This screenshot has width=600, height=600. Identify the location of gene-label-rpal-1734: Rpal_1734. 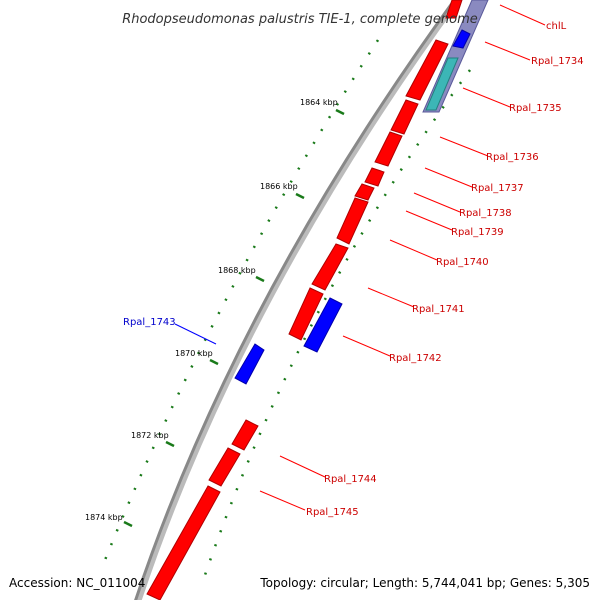
(557, 61).